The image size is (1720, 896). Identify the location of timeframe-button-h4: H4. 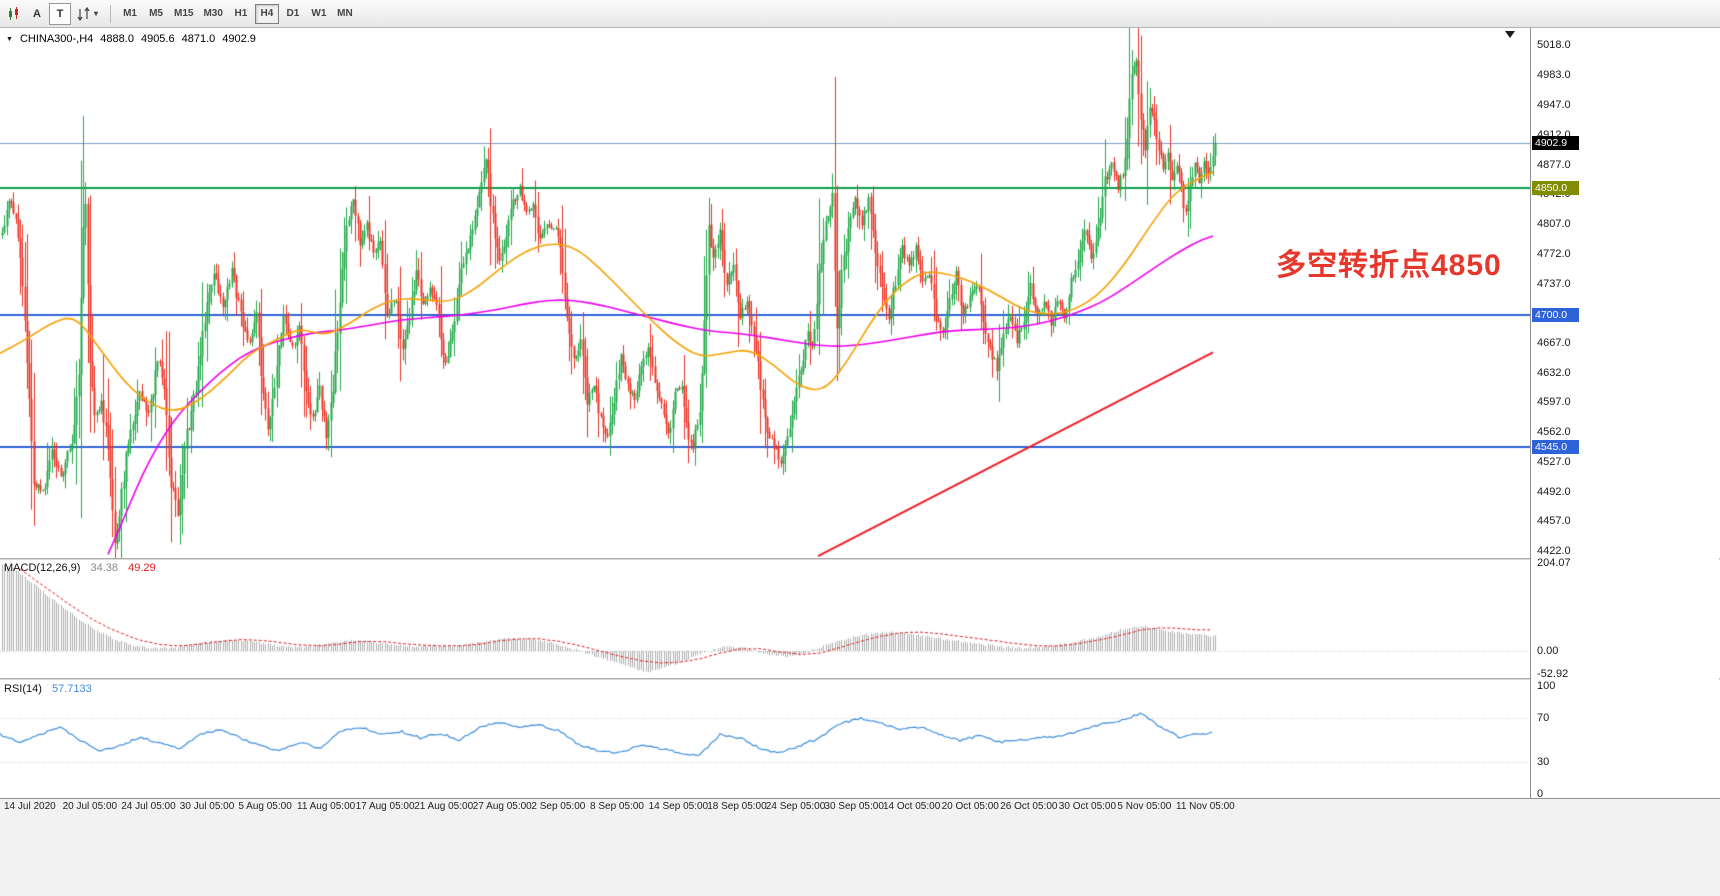
(266, 13).